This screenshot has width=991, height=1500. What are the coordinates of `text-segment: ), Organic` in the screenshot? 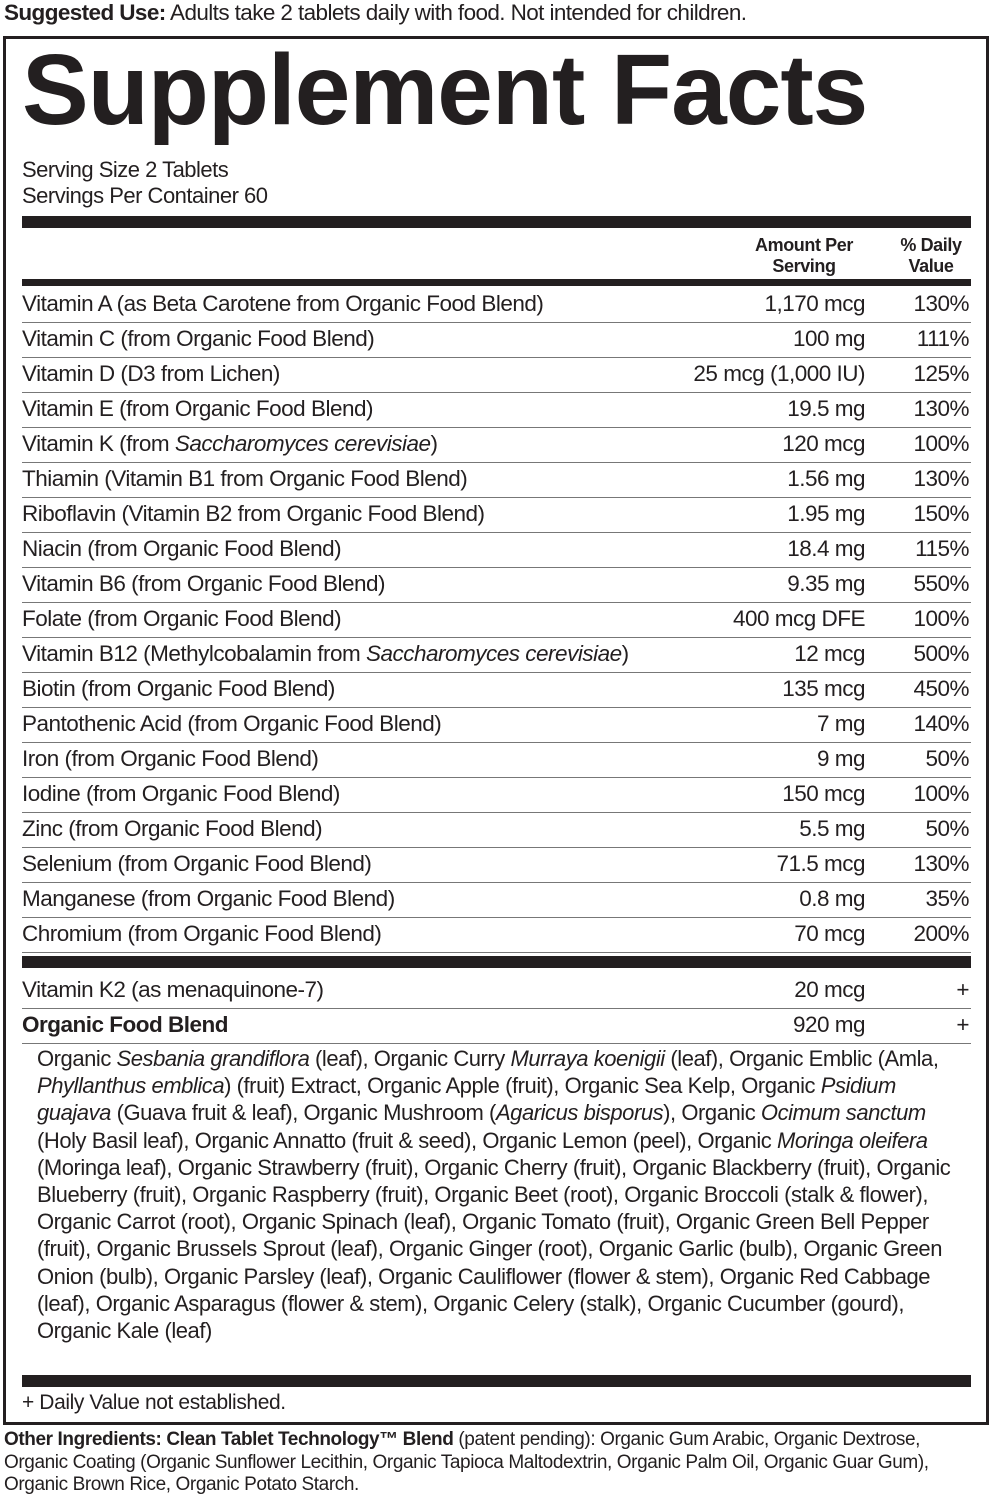 It's located at (712, 1113).